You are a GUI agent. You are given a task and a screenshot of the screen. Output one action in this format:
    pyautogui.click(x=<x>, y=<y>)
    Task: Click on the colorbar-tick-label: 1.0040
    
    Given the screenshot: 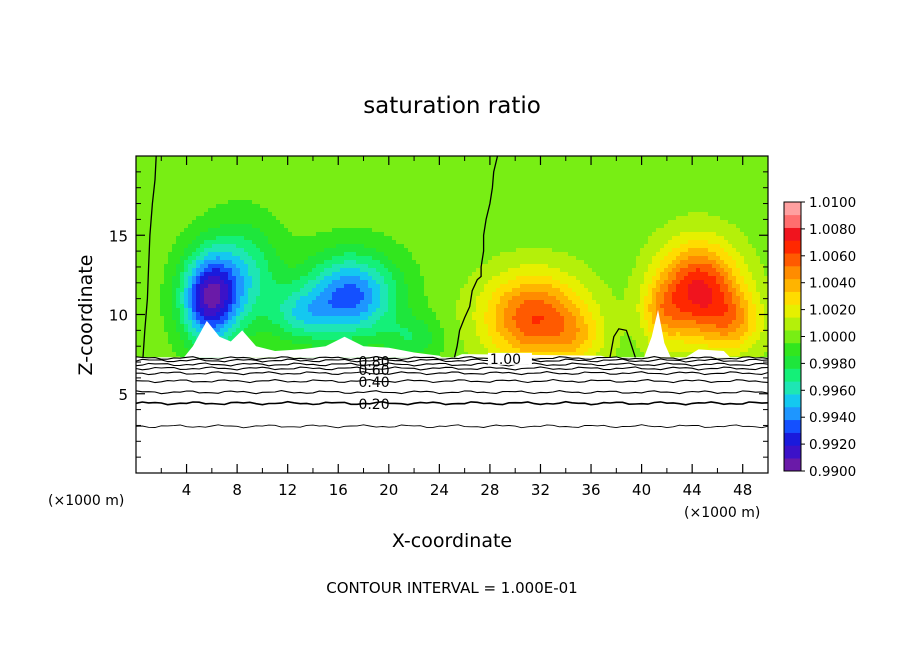 What is the action you would take?
    pyautogui.click(x=832, y=284)
    